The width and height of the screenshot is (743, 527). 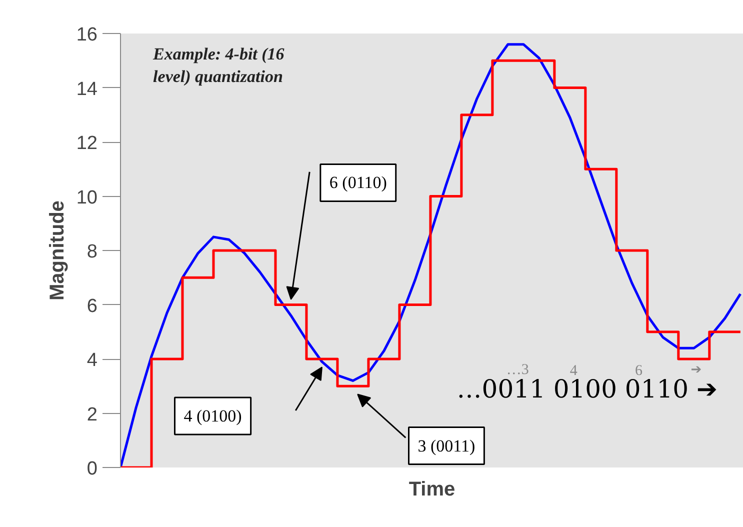 I want to click on y-tick-label: 0, so click(x=92, y=469).